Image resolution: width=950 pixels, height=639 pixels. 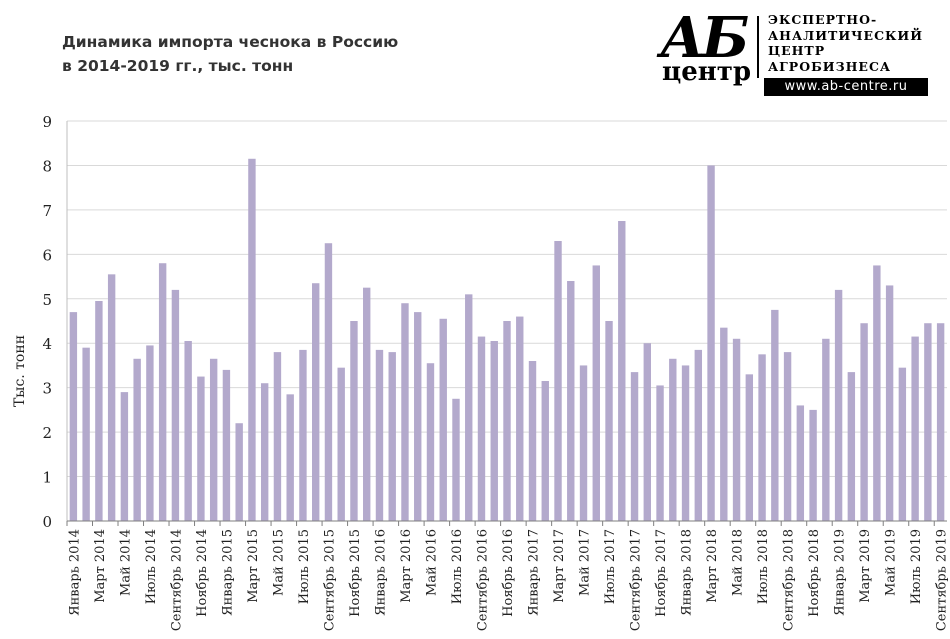 I want to click on y-axis-title: Тыс. тонн, so click(x=20, y=371).